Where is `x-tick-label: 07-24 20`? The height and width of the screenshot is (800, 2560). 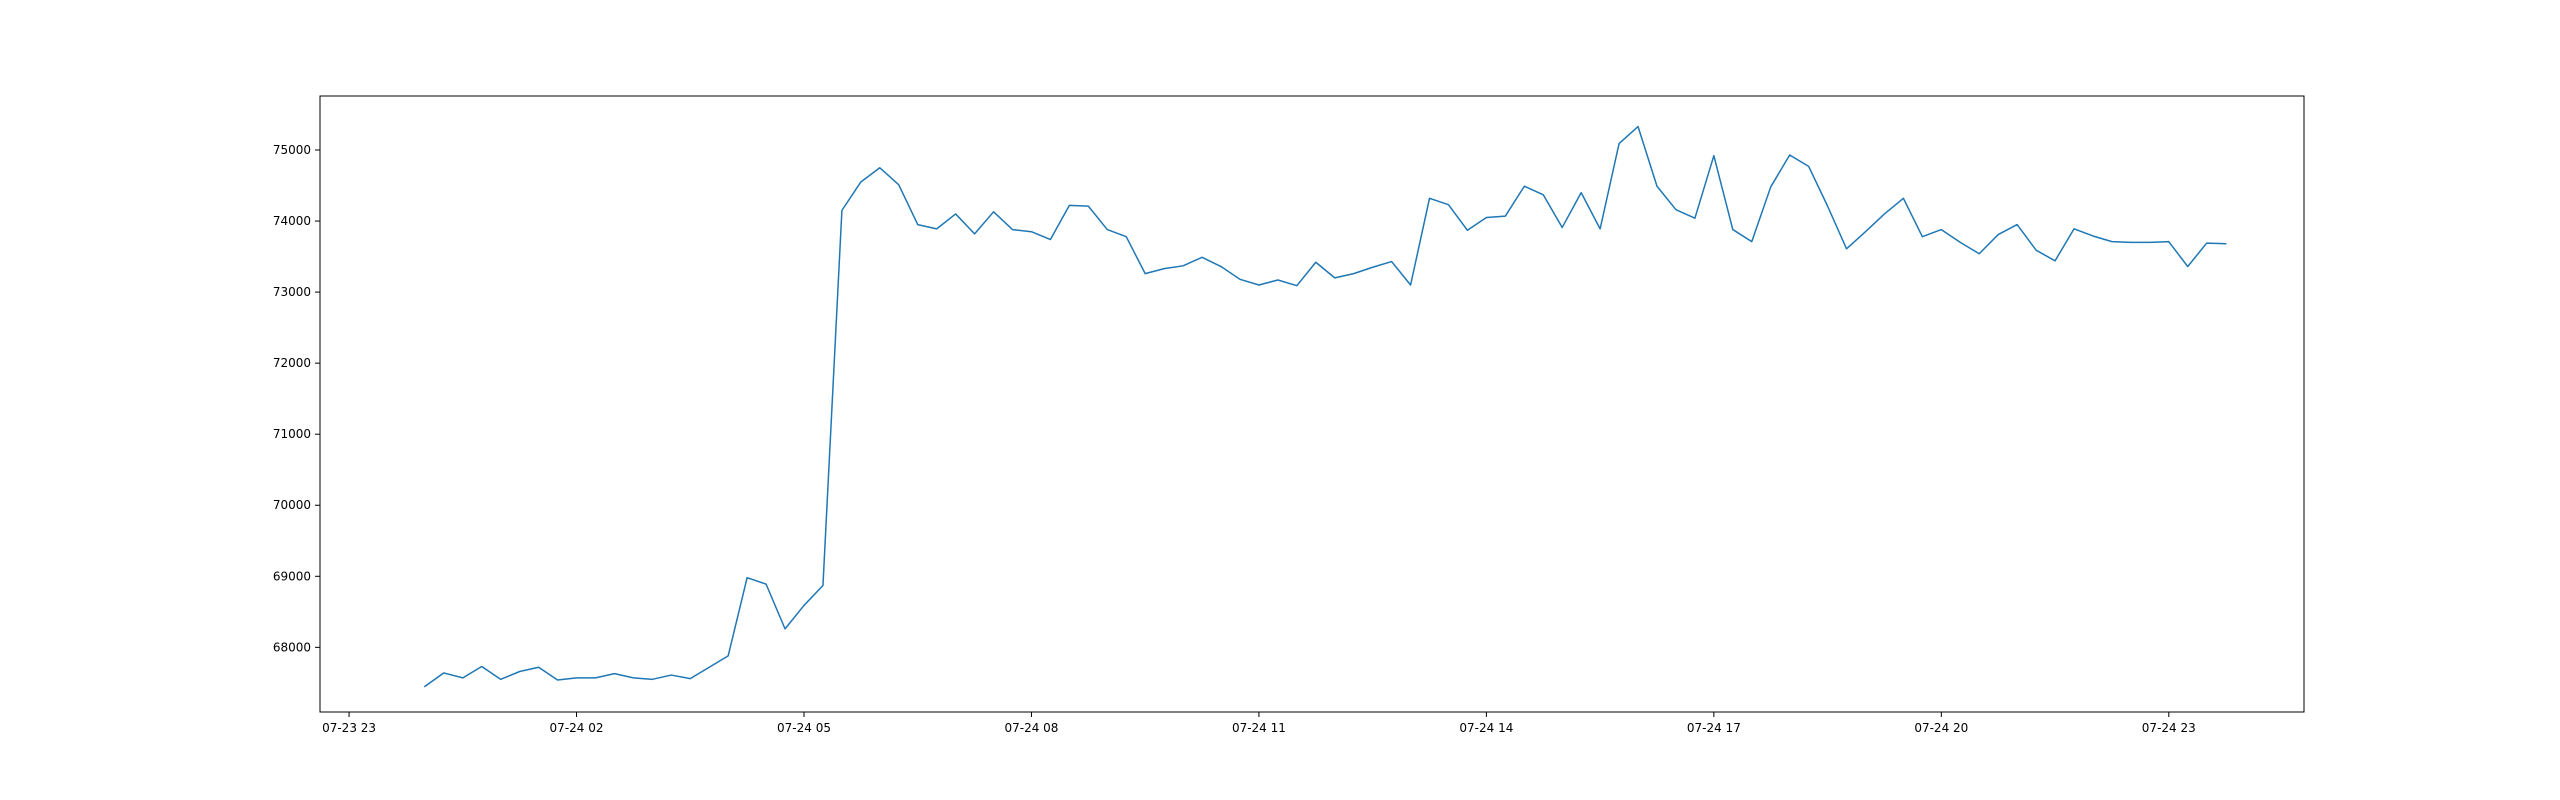 x-tick-label: 07-24 20 is located at coordinates (1941, 728).